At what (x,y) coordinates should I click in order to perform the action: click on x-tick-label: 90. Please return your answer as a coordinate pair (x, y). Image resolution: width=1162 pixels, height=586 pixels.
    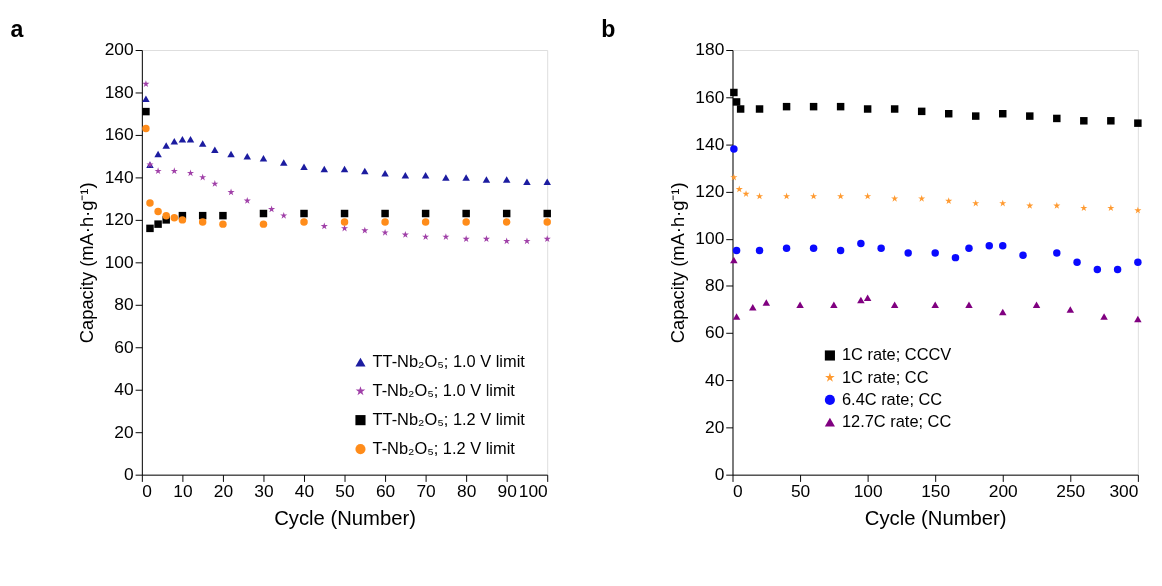
    Looking at the image, I should click on (507, 491).